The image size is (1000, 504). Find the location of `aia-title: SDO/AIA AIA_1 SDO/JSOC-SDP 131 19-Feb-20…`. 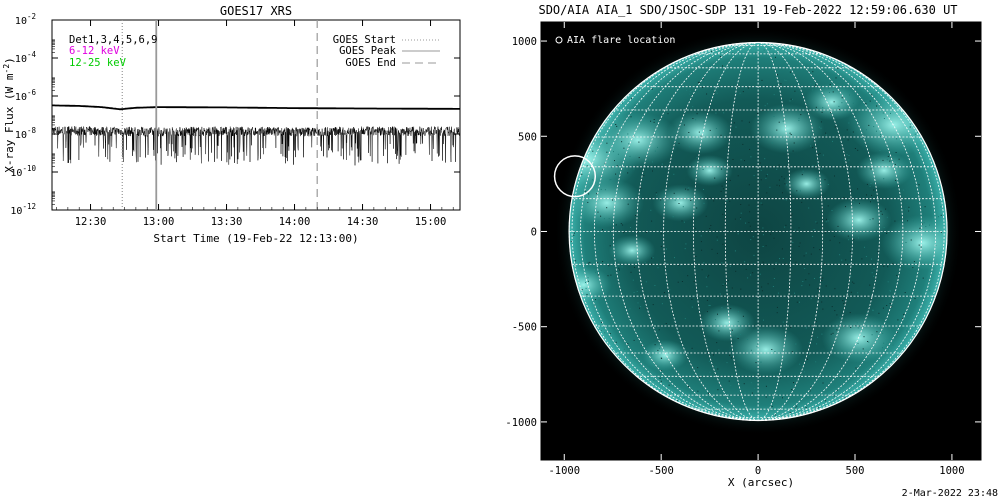

aia-title: SDO/AIA AIA_1 SDO/JSOC-SDP 131 19-Feb-20… is located at coordinates (747, 10).